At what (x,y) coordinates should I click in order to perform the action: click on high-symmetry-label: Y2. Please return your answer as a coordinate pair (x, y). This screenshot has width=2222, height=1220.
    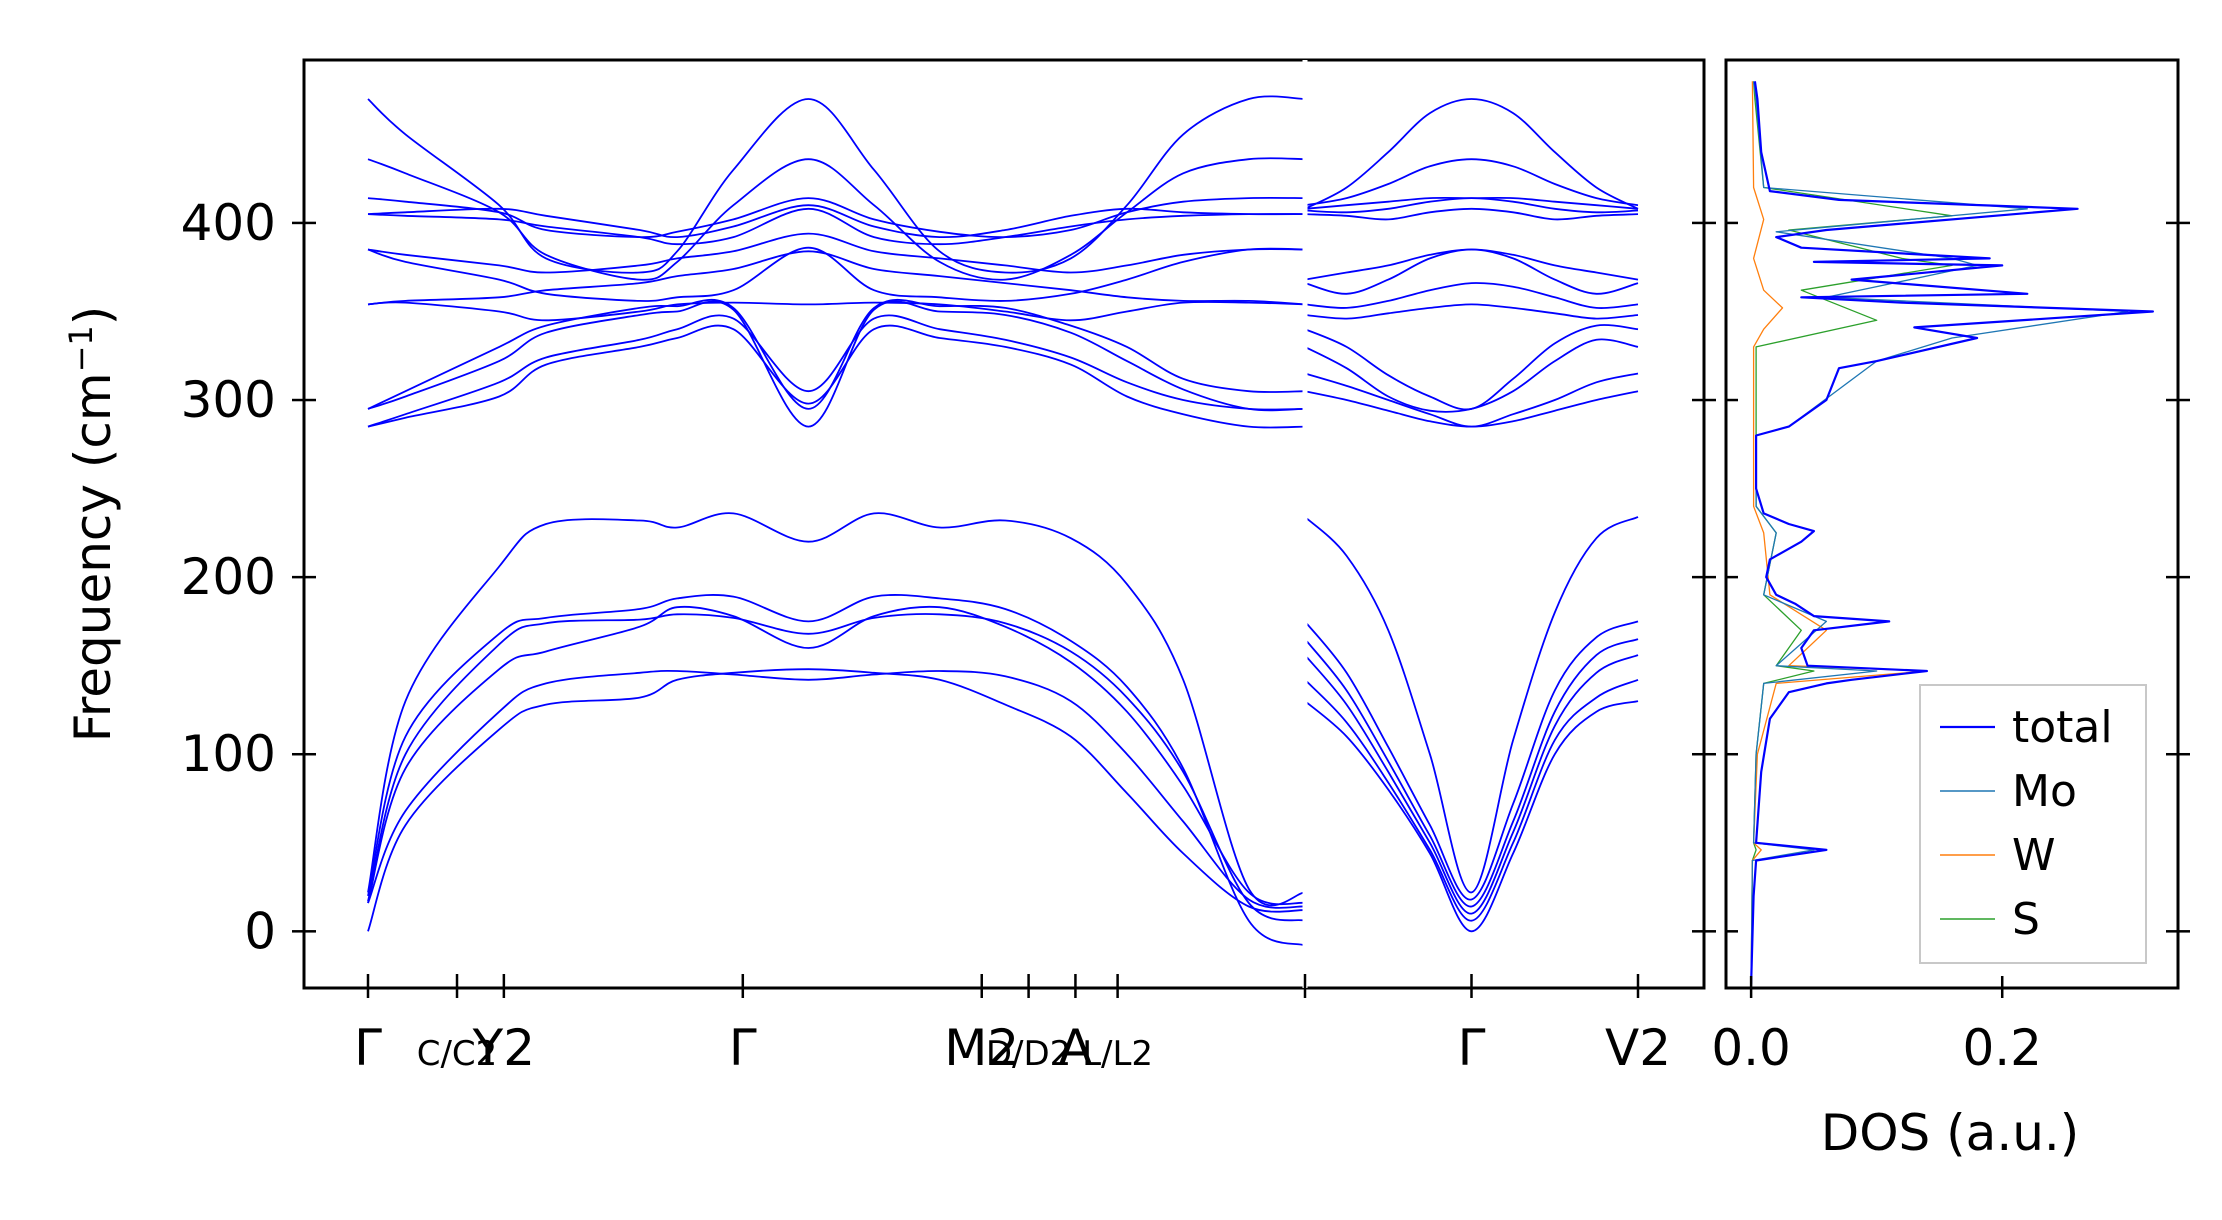
    Looking at the image, I should click on (503, 1048).